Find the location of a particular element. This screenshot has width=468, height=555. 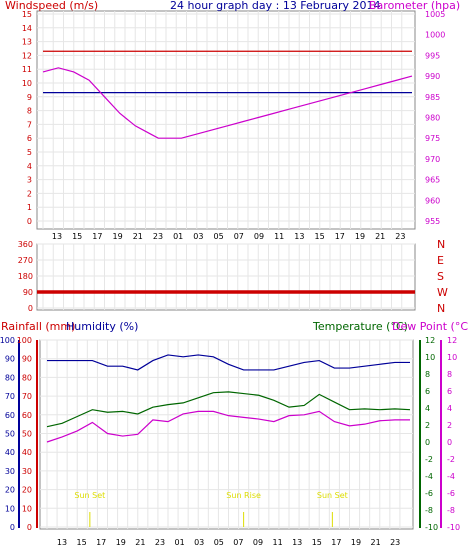

x-tick-label: 11 is located at coordinates (279, 236).